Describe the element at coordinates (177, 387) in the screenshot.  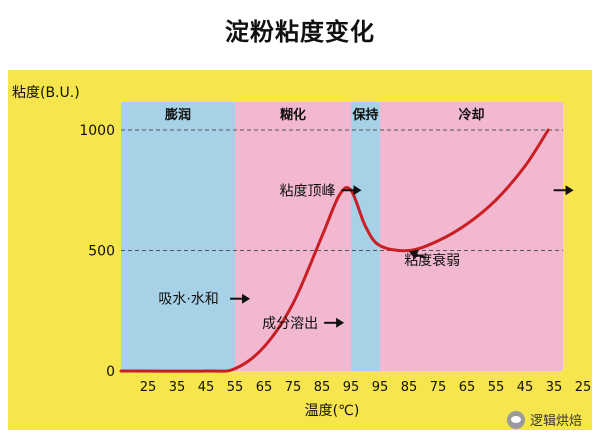
I see `x-tick-label-1: 35` at that location.